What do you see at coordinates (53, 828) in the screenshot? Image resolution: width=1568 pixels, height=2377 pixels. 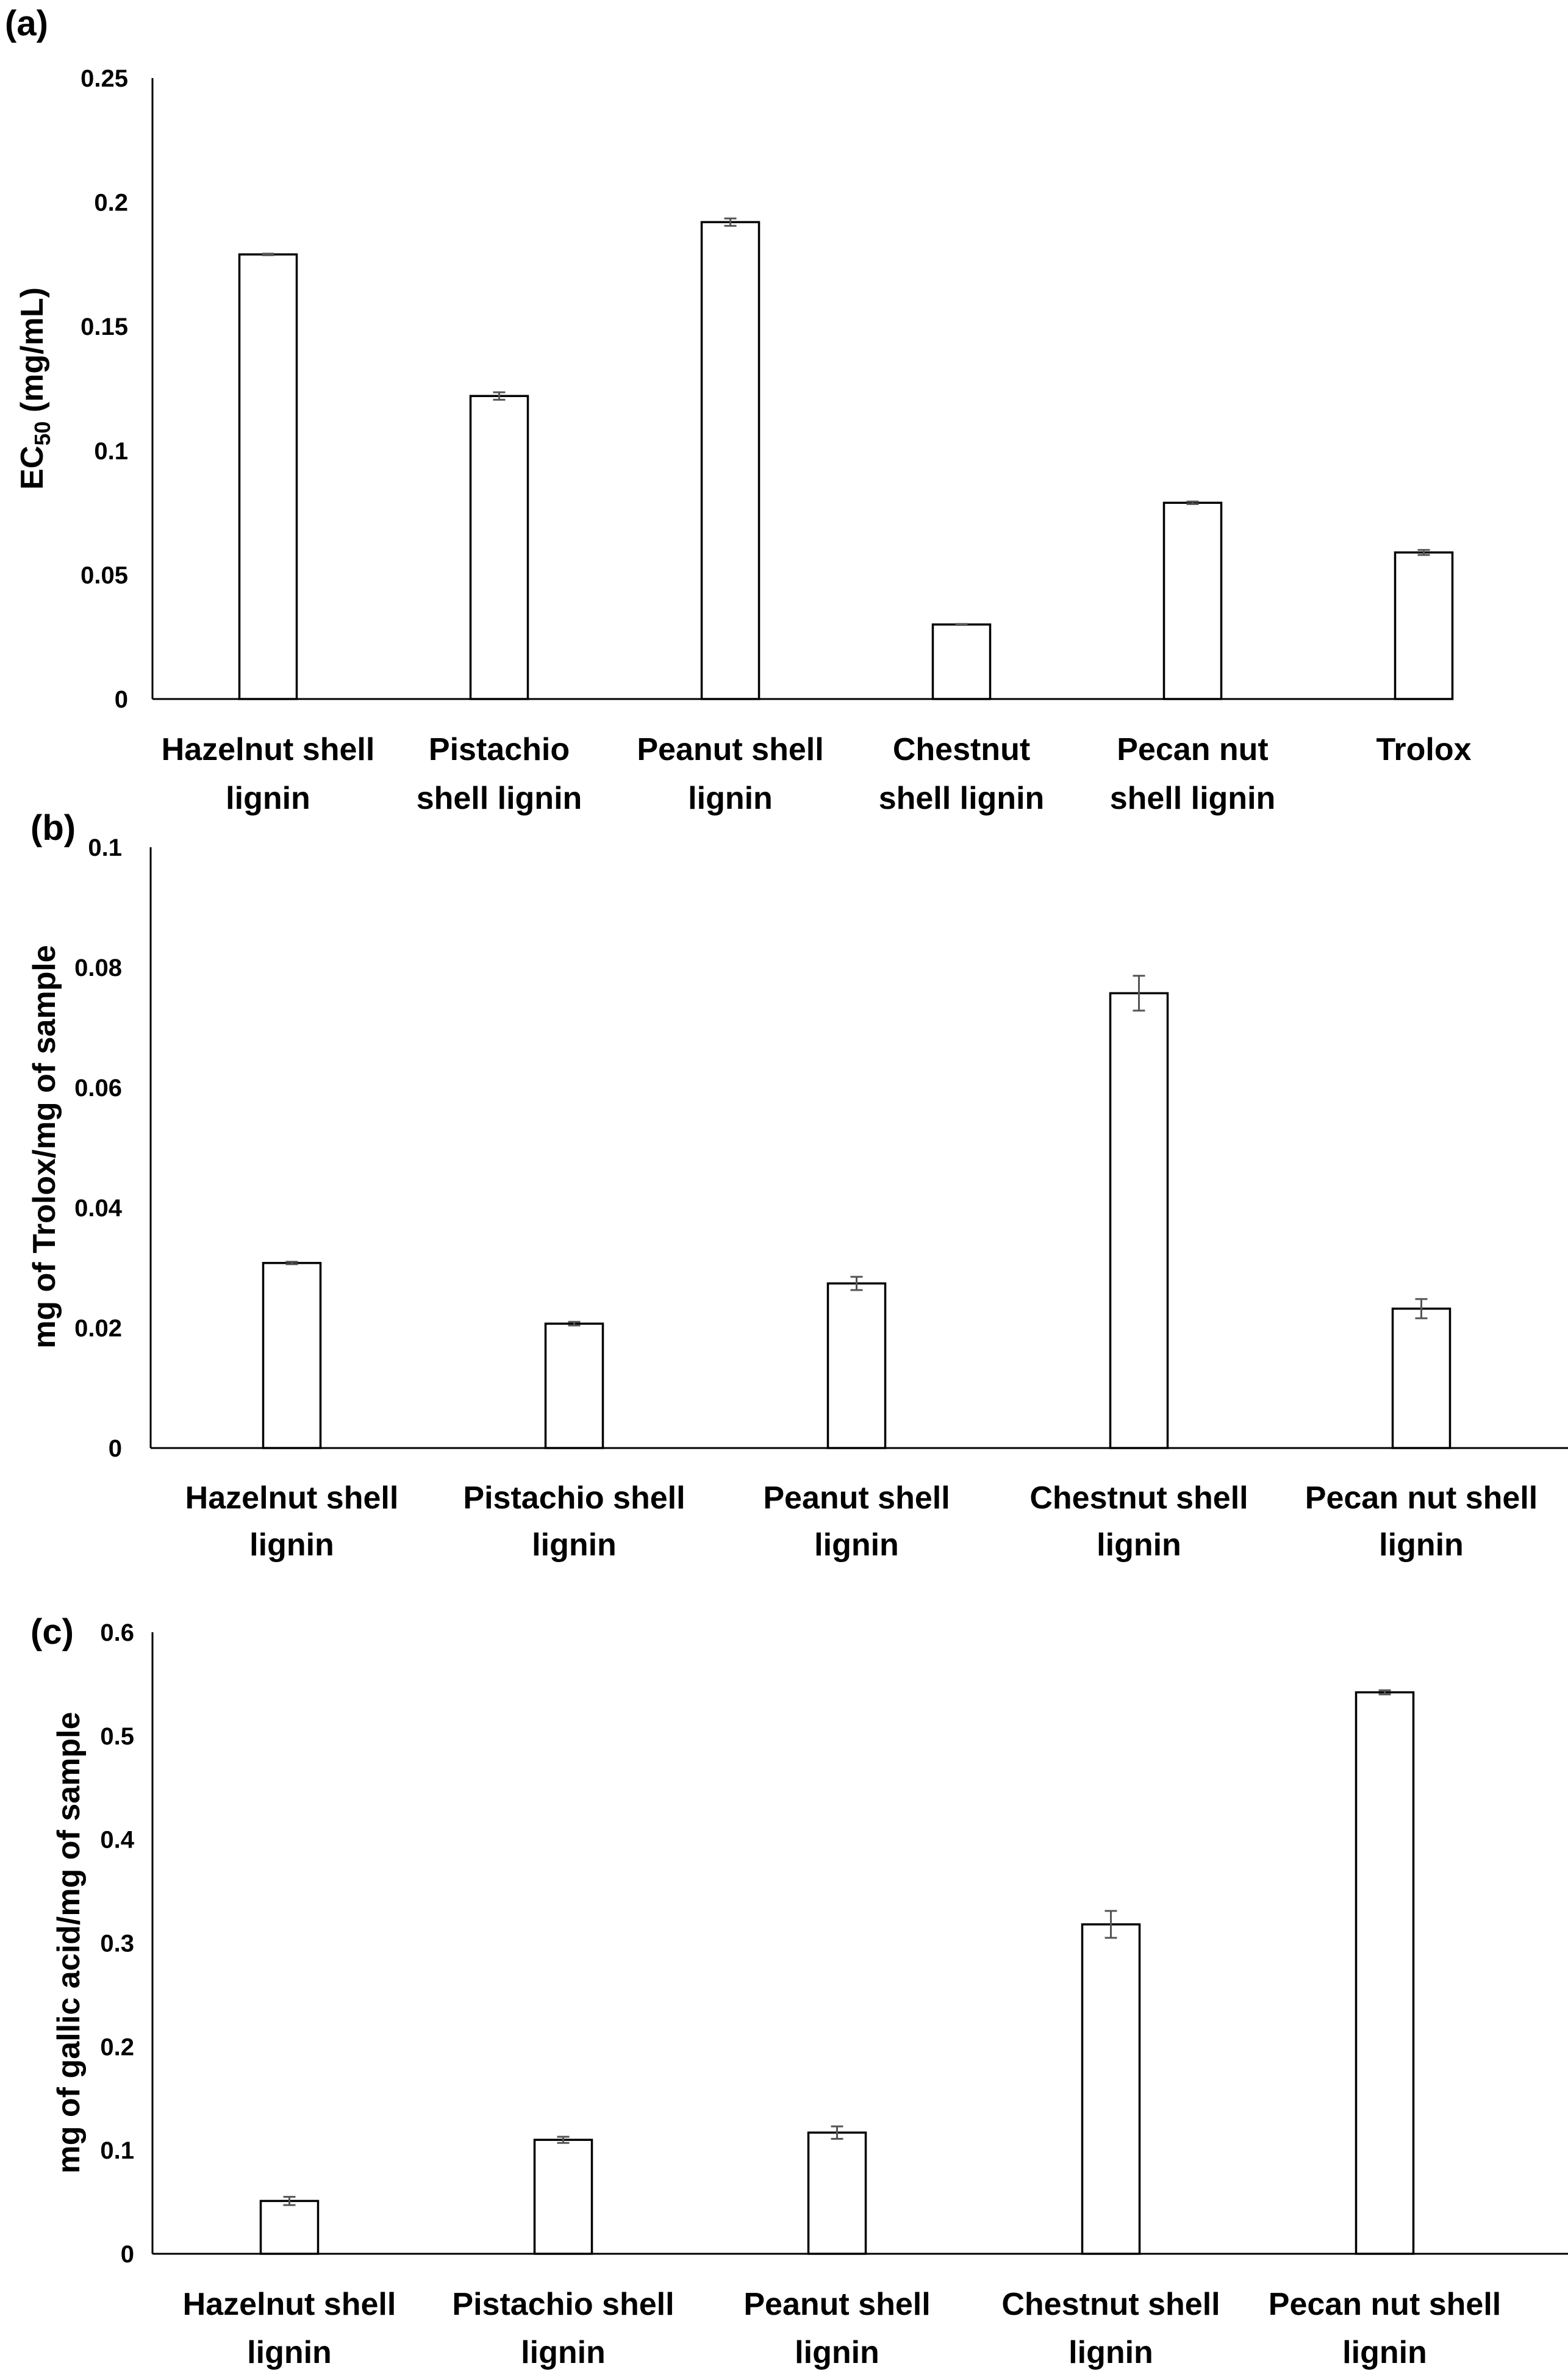 I see `panel-label: (b)` at bounding box center [53, 828].